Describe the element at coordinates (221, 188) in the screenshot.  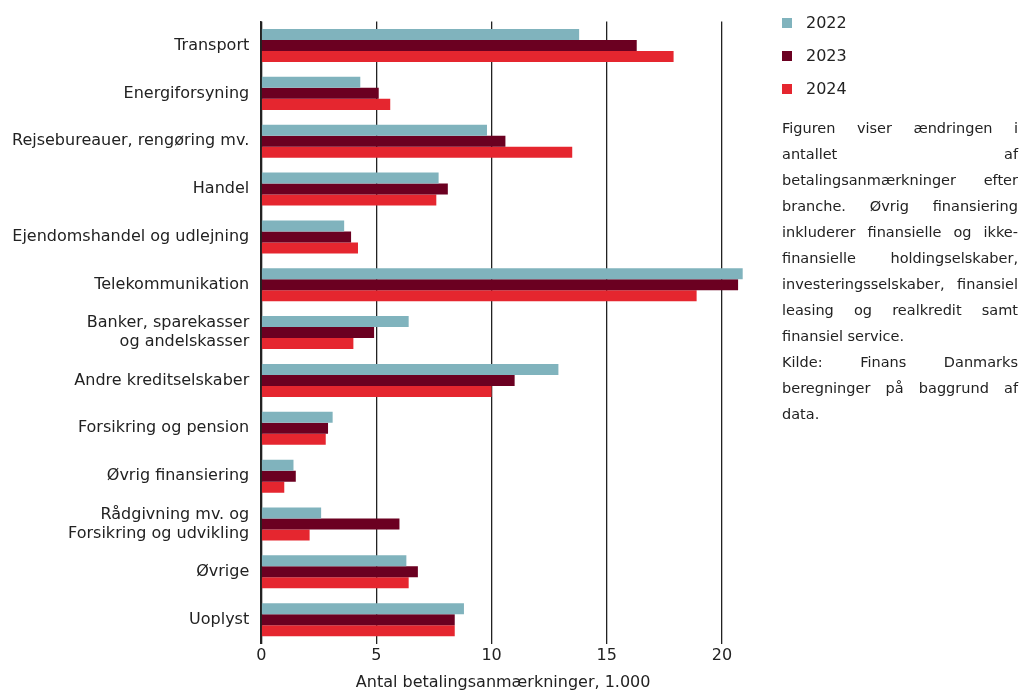
I see `y-tick-label: Handel` at that location.